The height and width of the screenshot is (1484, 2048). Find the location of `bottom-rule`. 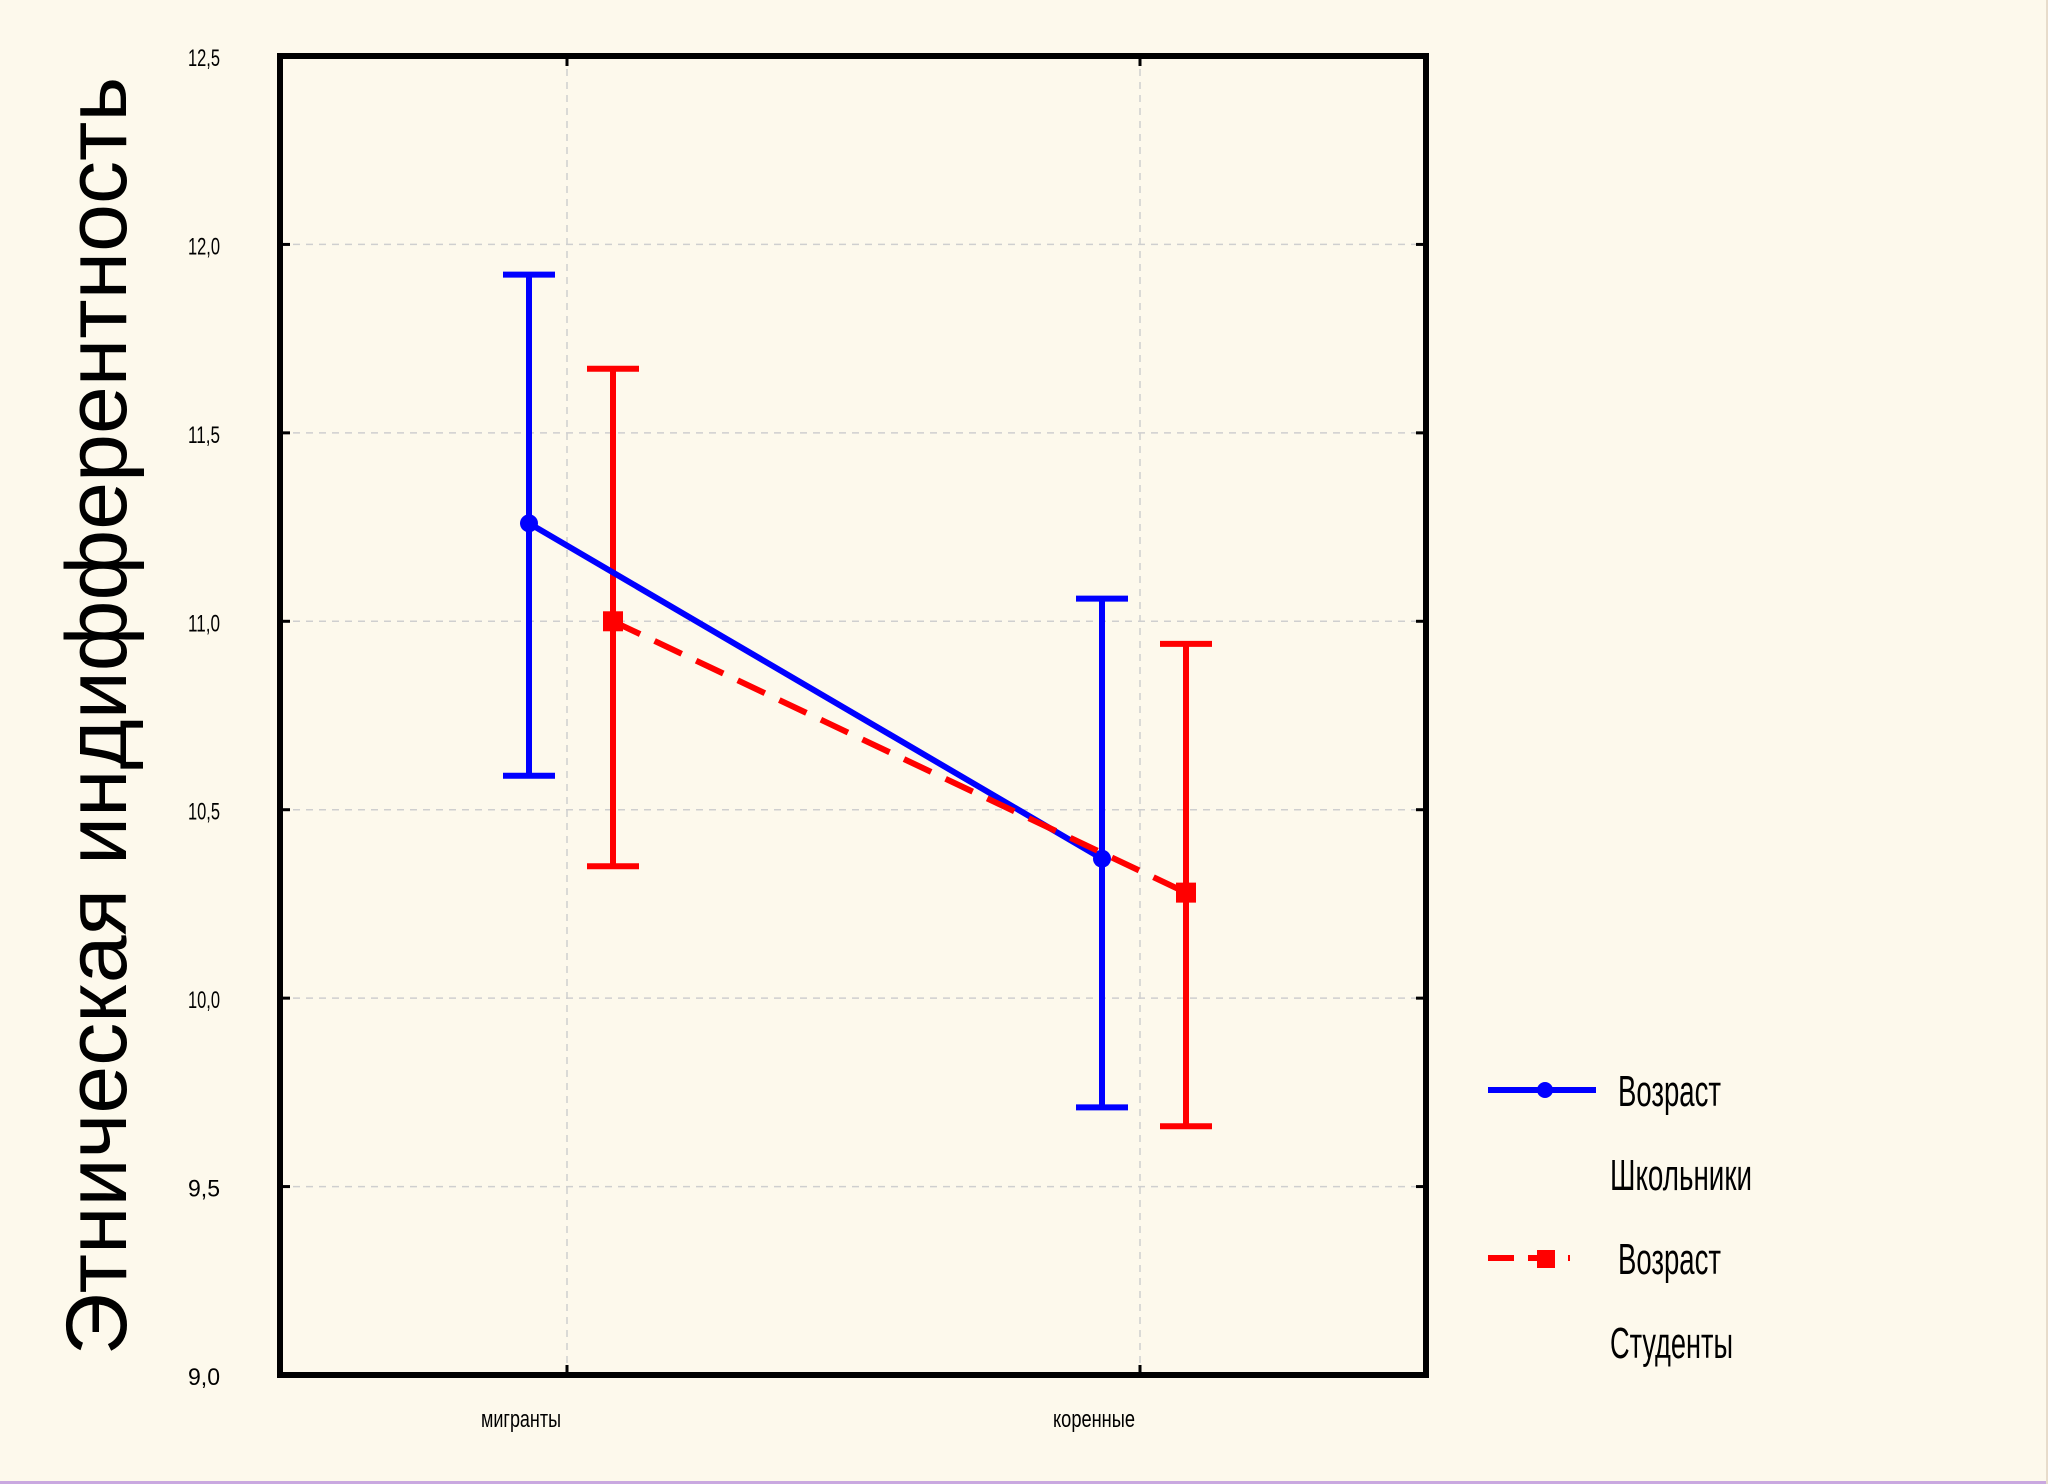

bottom-rule is located at coordinates (1024, 1482).